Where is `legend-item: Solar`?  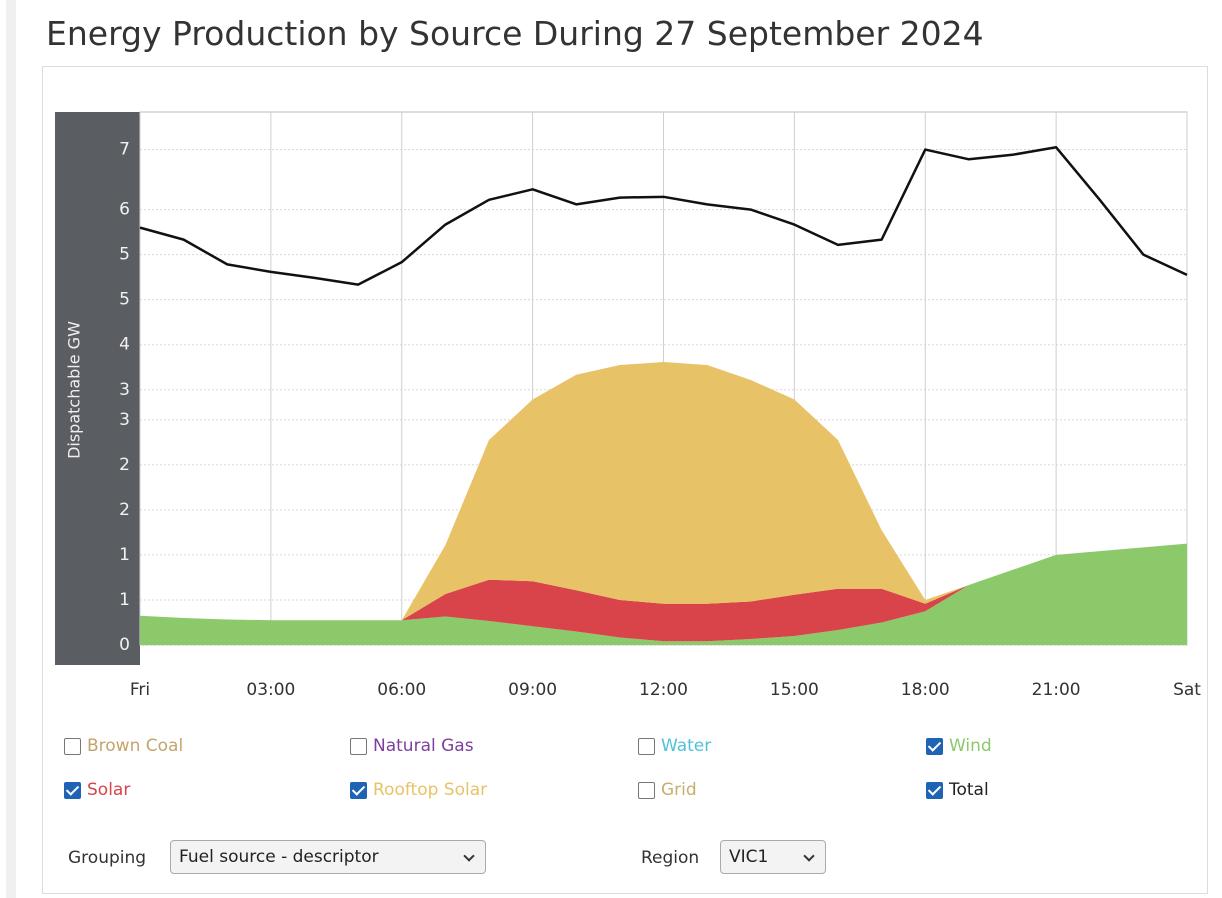
legend-item: Solar is located at coordinates (97, 790).